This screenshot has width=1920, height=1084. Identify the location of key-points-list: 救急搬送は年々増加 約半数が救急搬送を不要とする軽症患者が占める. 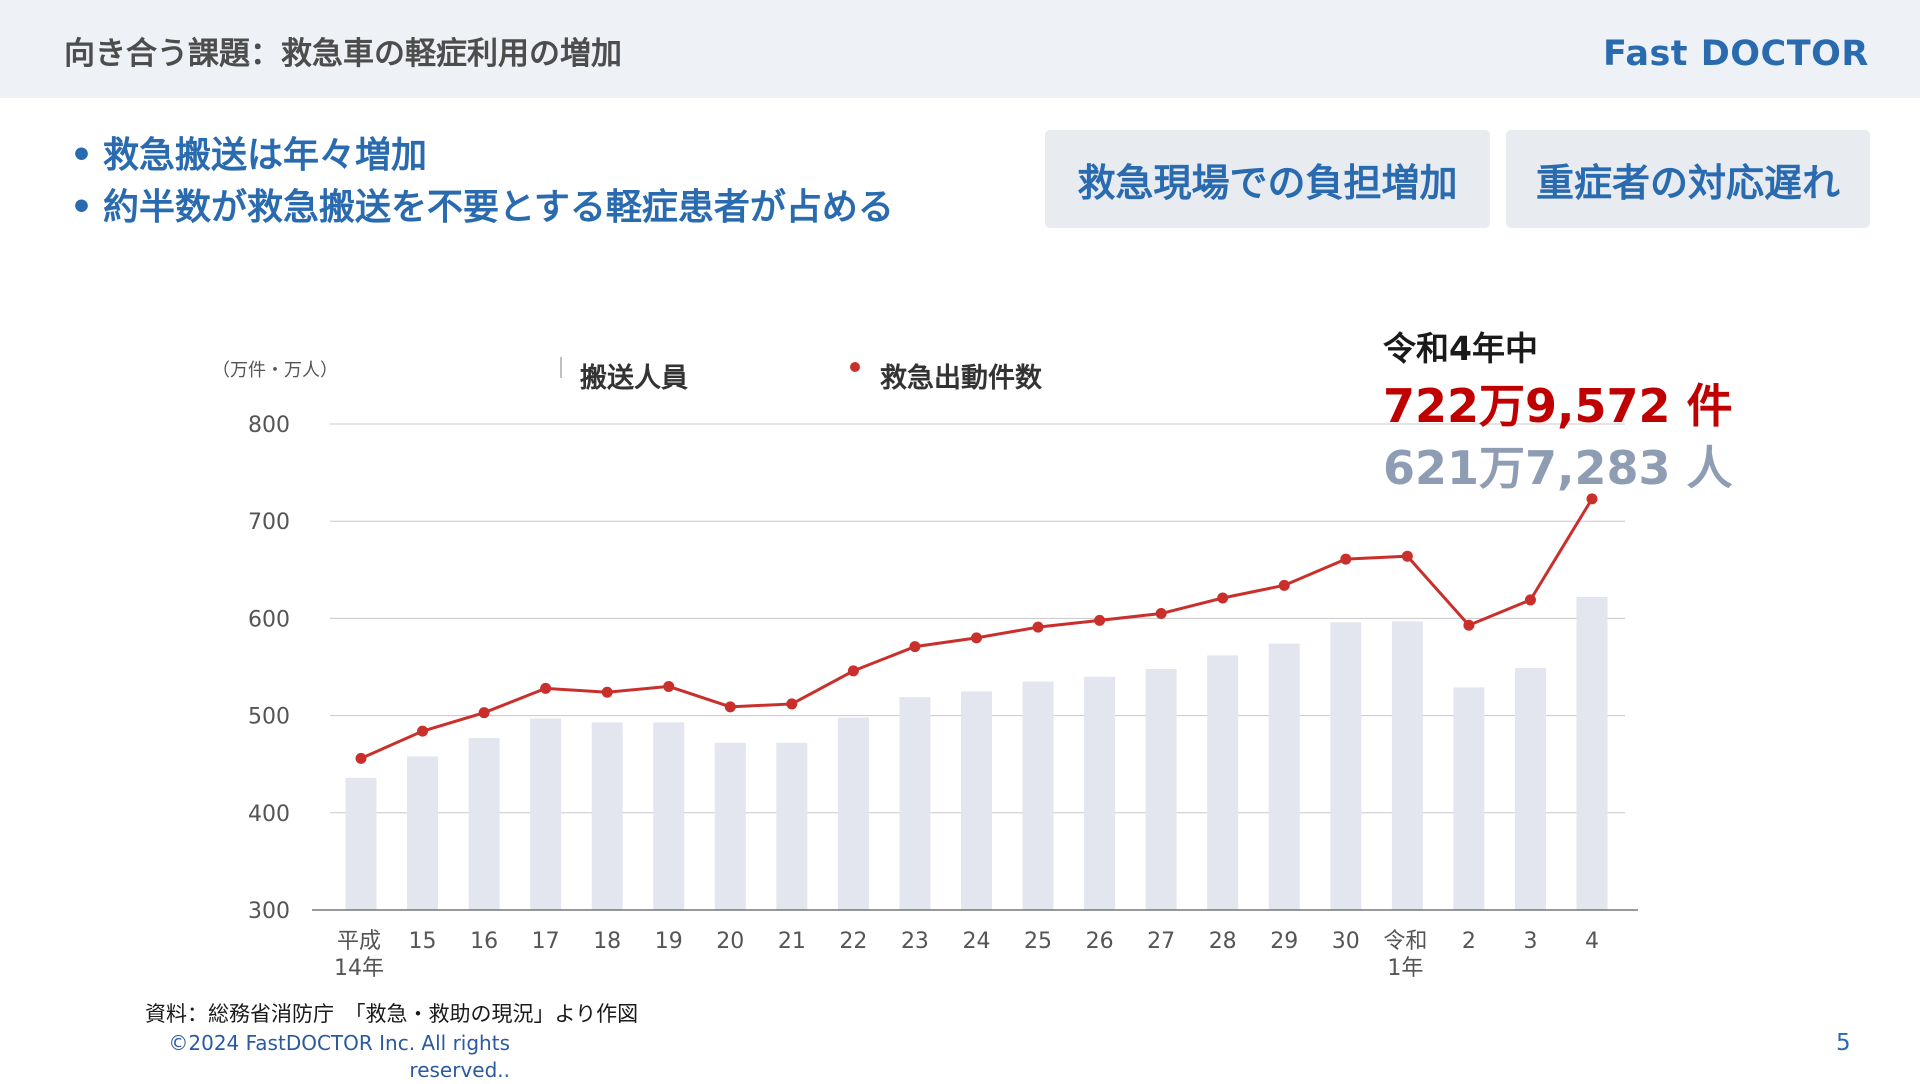
(482, 182).